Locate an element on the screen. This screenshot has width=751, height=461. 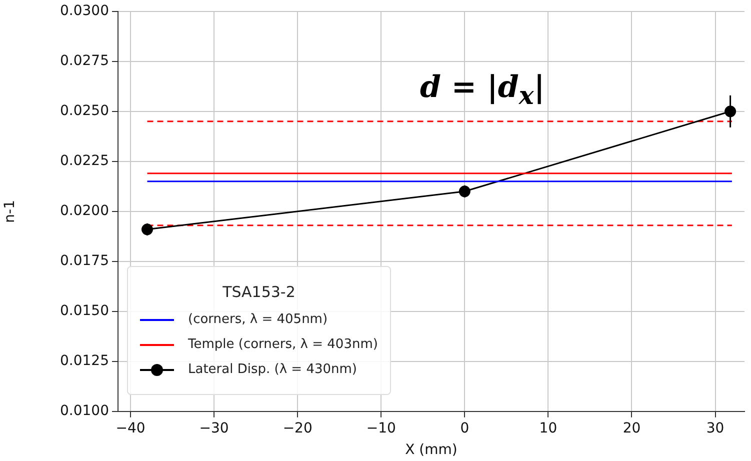
y-tick-label: 0.0300 is located at coordinates (84, 11).